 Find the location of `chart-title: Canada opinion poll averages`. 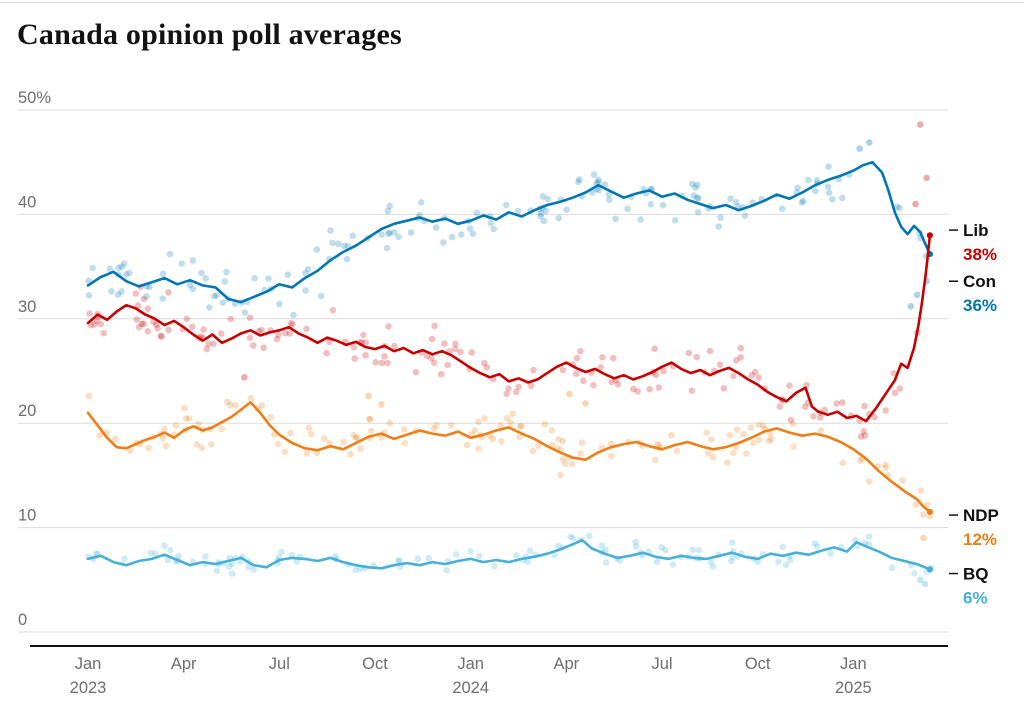

chart-title: Canada opinion poll averages is located at coordinates (209, 34).